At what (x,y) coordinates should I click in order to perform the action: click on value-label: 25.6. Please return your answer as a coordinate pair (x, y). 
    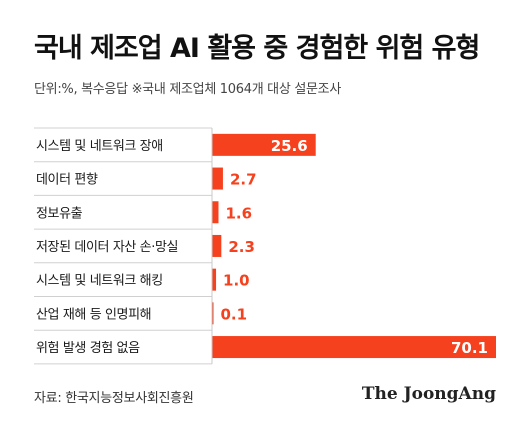
    Looking at the image, I should click on (289, 146).